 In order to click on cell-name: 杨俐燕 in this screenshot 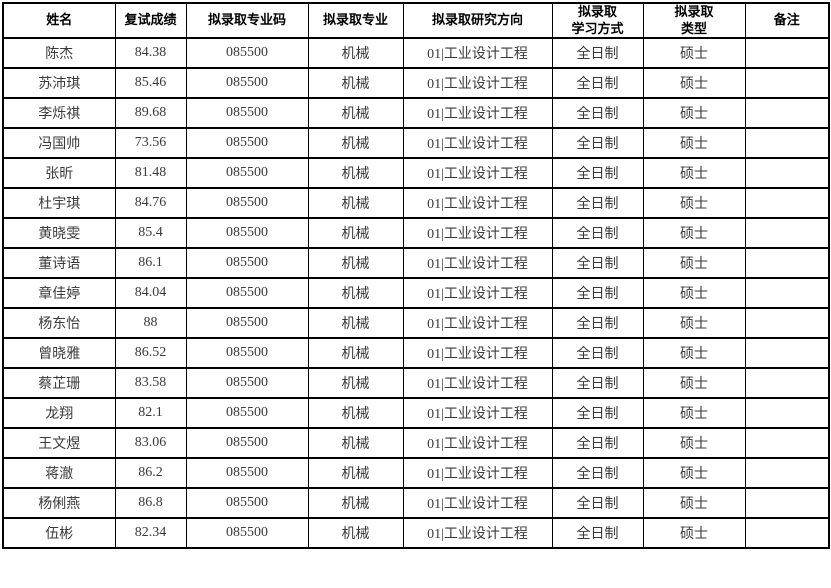, I will do `click(59, 503)`.